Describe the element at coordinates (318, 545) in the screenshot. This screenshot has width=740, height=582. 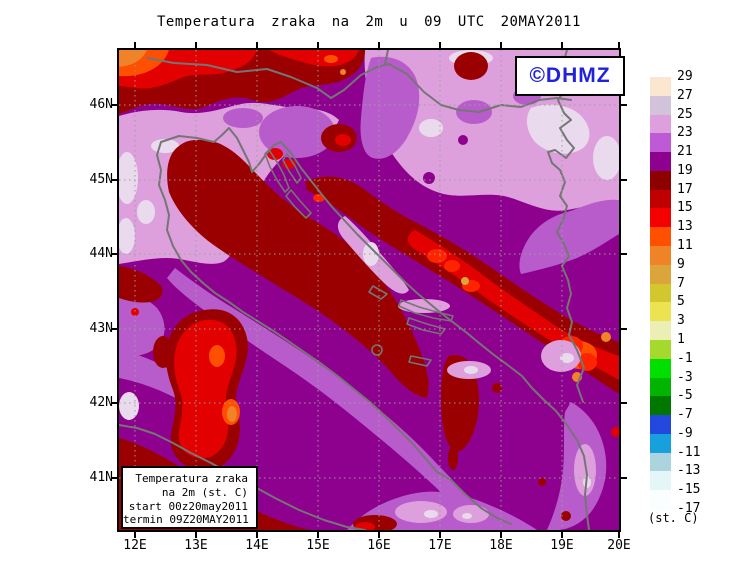
I see `x-axis-label: 15E` at that location.